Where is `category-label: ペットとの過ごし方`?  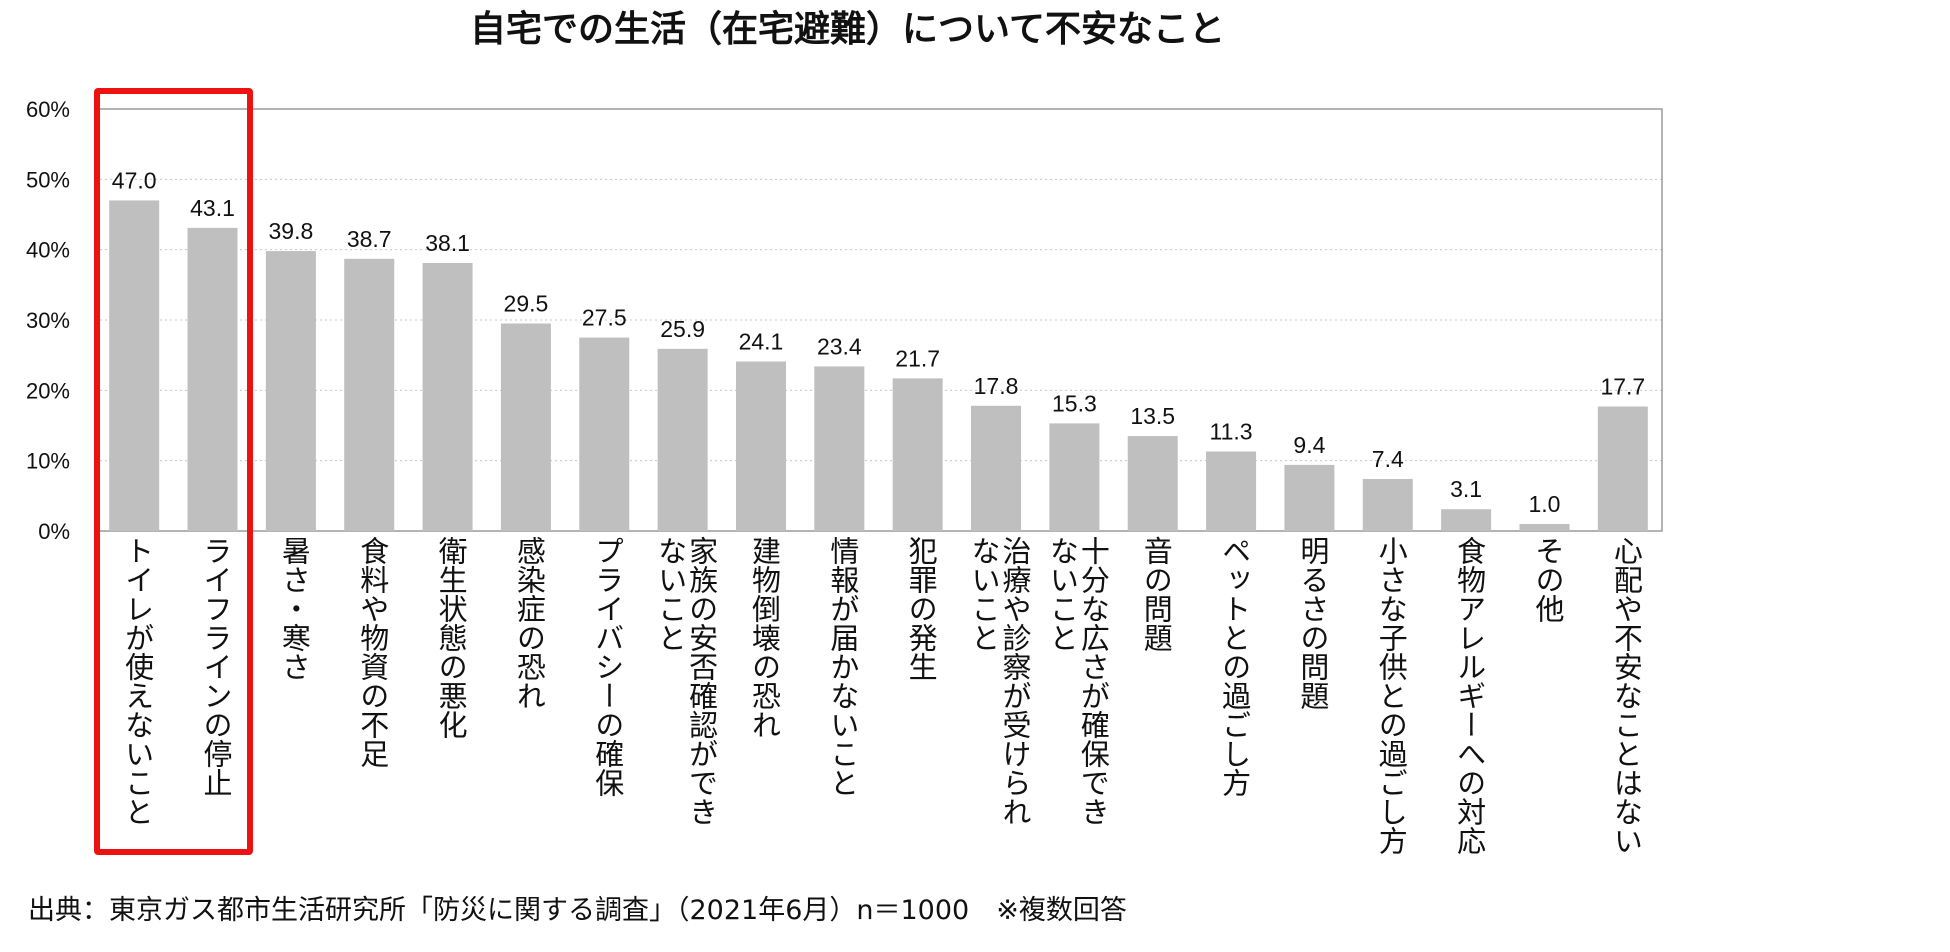 category-label: ペットとの過ごし方 is located at coordinates (1234, 666).